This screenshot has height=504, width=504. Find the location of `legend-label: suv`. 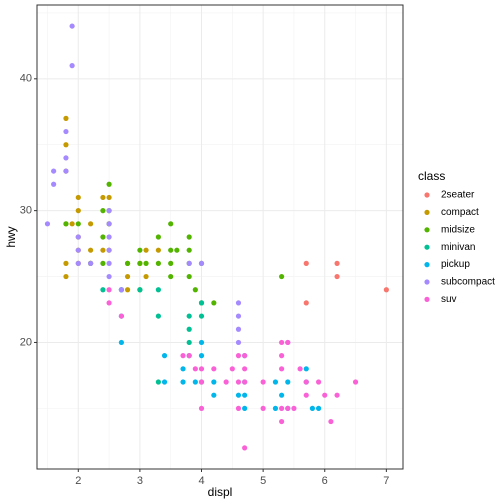

legend-label: suv is located at coordinates (449, 299).